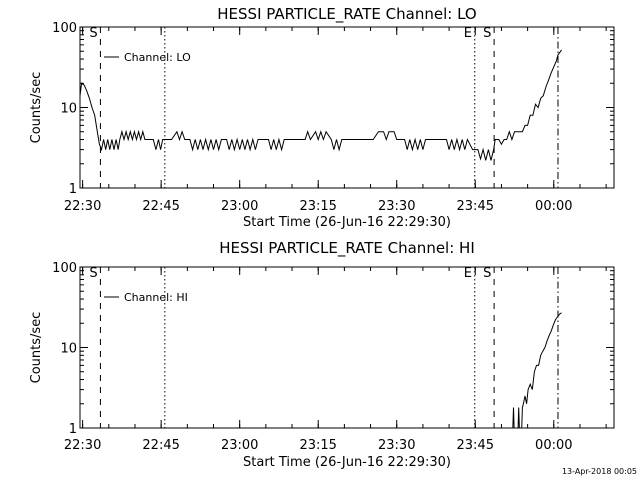 Image resolution: width=640 pixels, height=480 pixels. I want to click on chart-title: HESSI PARTICLE_RATE Channel: HI, so click(347, 248).